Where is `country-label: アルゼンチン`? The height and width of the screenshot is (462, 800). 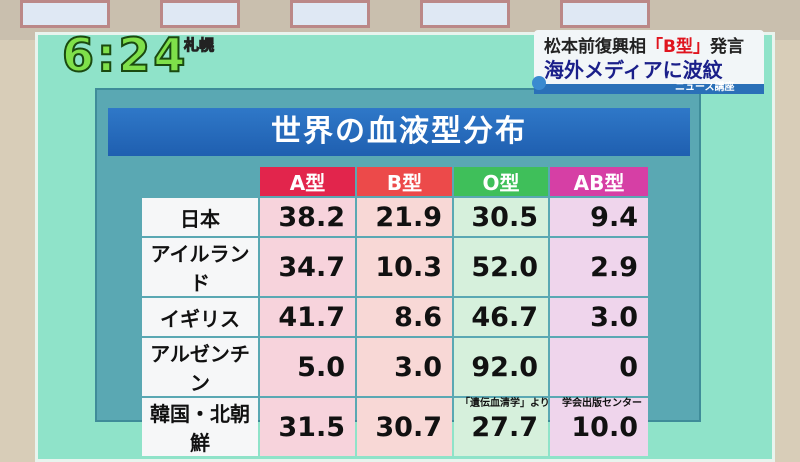
country-label: アルゼンチン is located at coordinates (200, 367).